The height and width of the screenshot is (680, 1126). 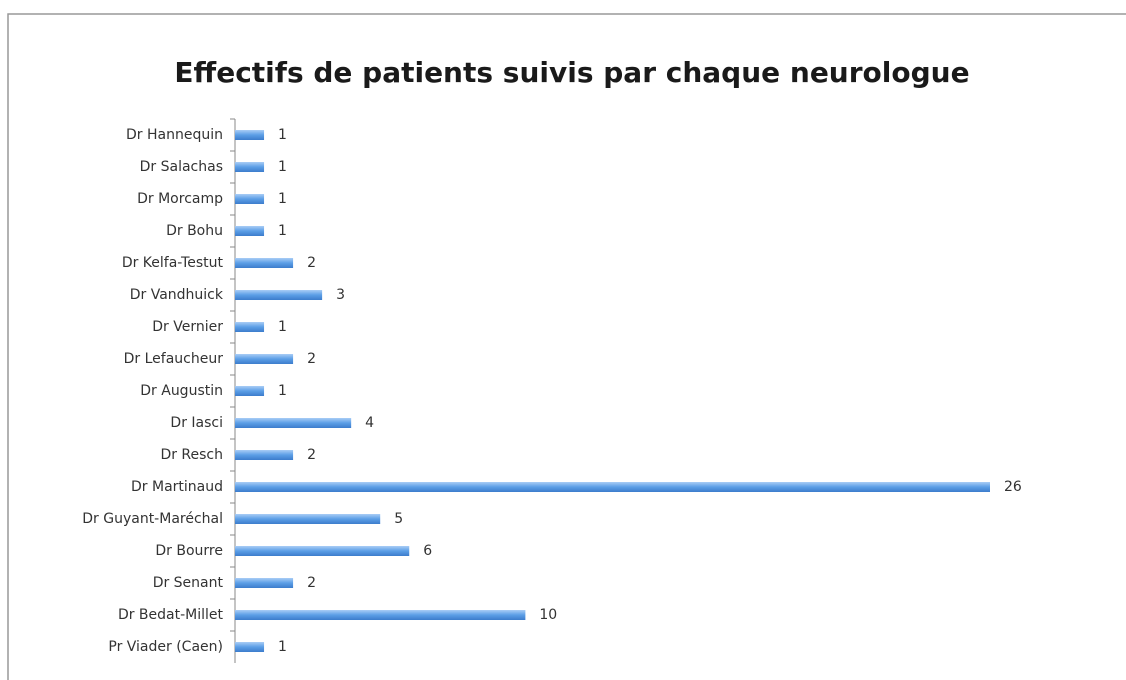 I want to click on y-tick-label: Dr Resch, so click(x=191, y=455).